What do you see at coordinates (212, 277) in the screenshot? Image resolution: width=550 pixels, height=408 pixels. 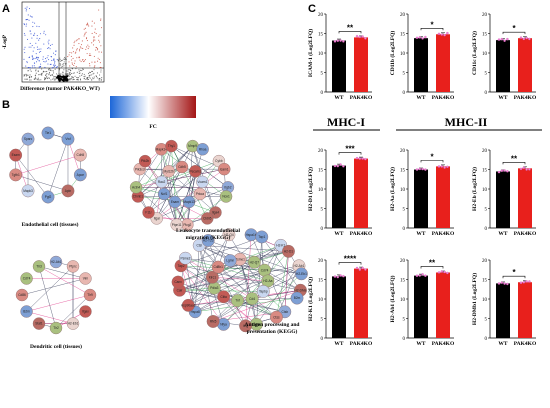 I see `network-node-label: Klrc1` at bounding box center [212, 277].